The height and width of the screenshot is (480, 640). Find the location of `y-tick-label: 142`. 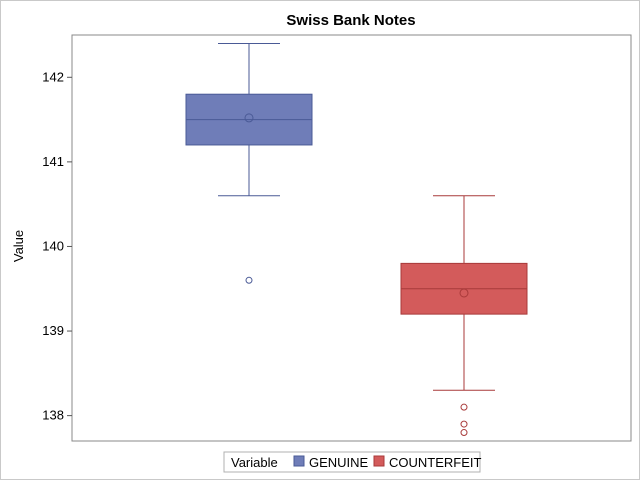

y-tick-label: 142 is located at coordinates (53, 76).